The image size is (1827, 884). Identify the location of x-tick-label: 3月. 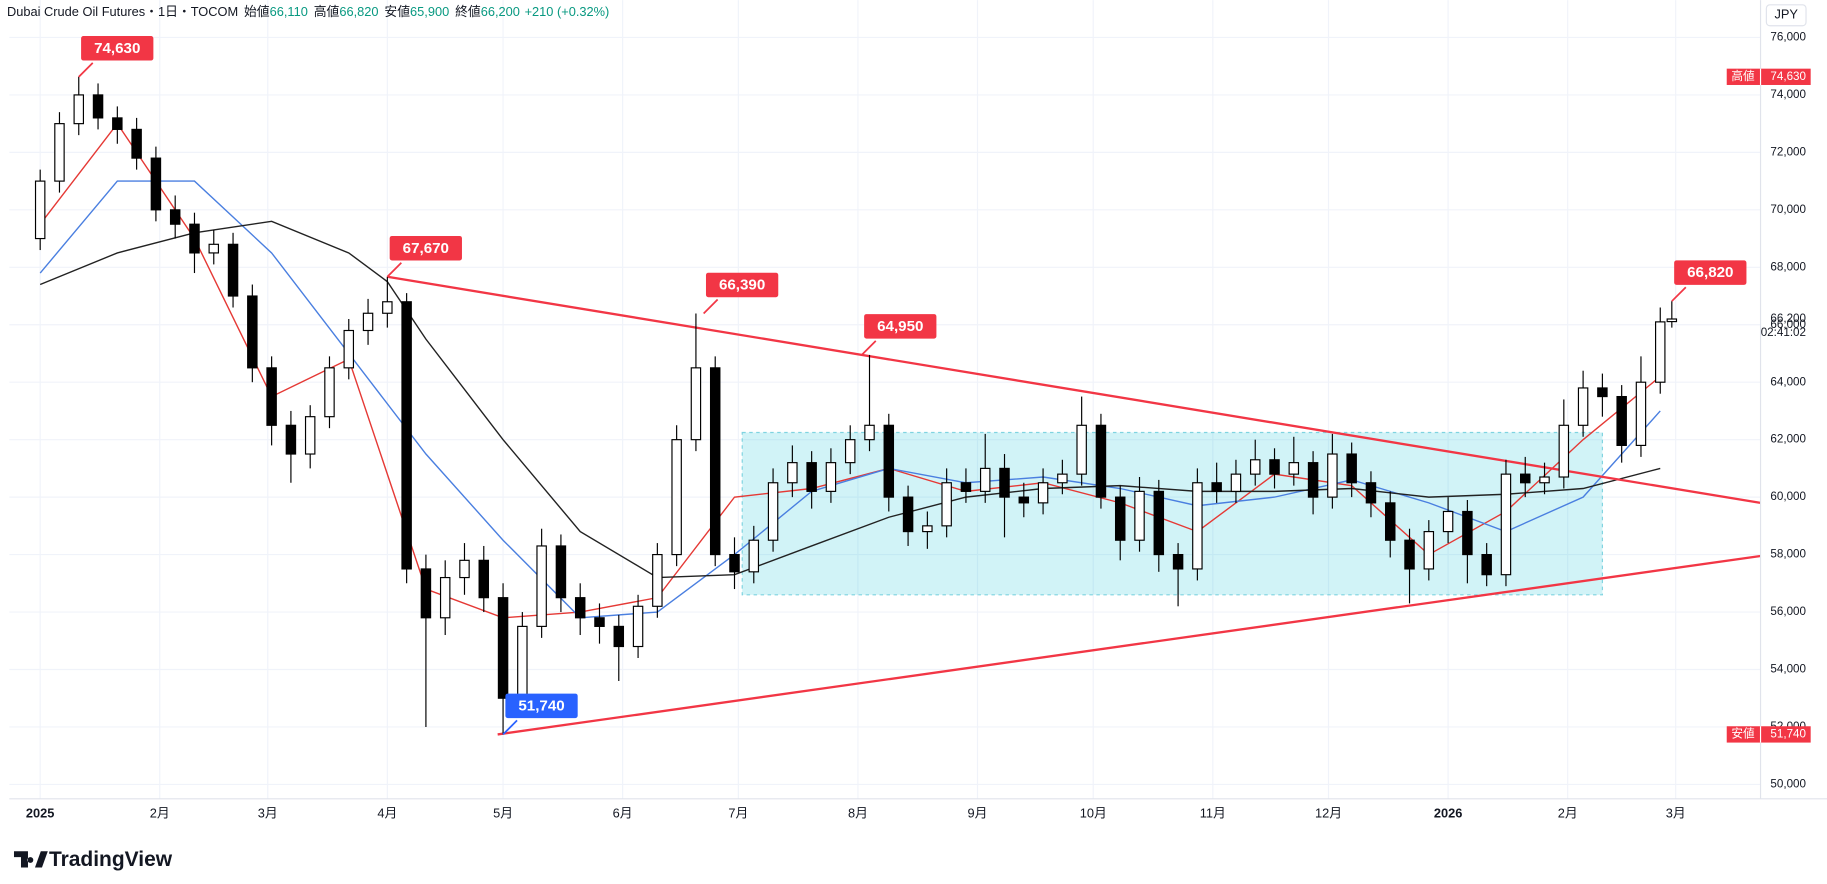
(1676, 812).